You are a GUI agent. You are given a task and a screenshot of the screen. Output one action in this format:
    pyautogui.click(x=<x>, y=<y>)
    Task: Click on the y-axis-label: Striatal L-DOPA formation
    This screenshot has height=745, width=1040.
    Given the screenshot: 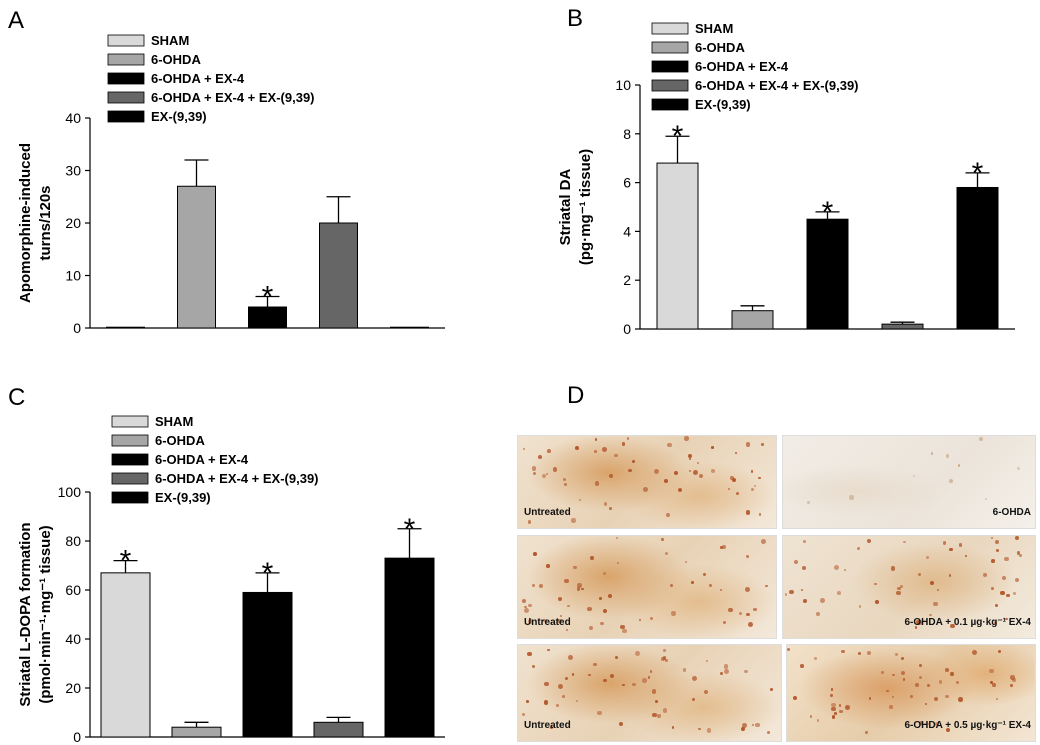 What is the action you would take?
    pyautogui.click(x=25, y=614)
    